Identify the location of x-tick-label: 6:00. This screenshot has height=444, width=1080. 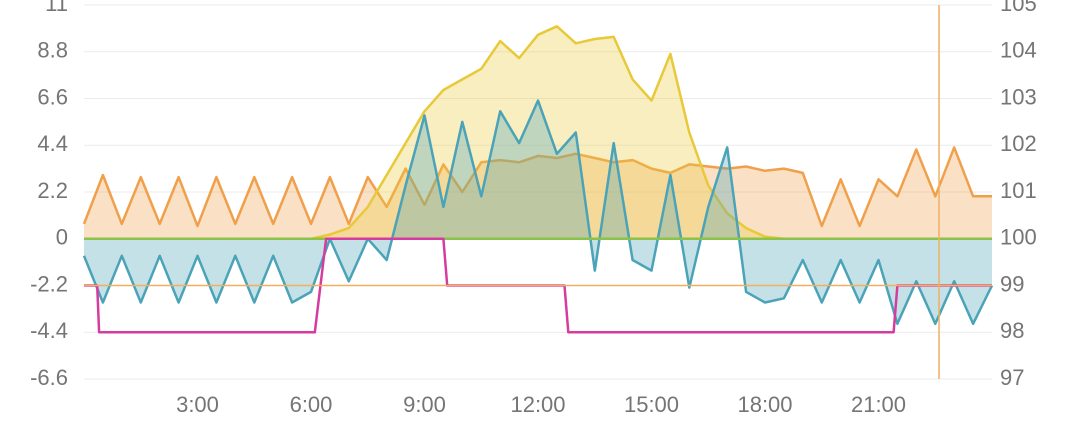
(311, 404).